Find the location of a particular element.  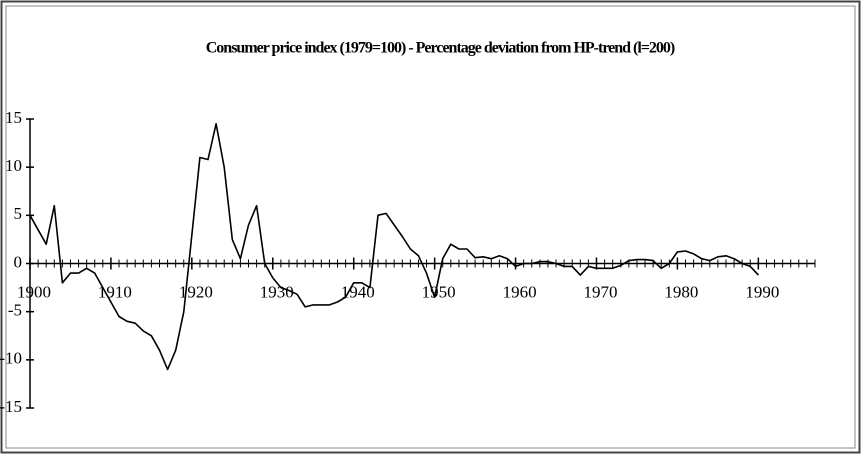

x-tick-label: 1950 is located at coordinates (439, 291).